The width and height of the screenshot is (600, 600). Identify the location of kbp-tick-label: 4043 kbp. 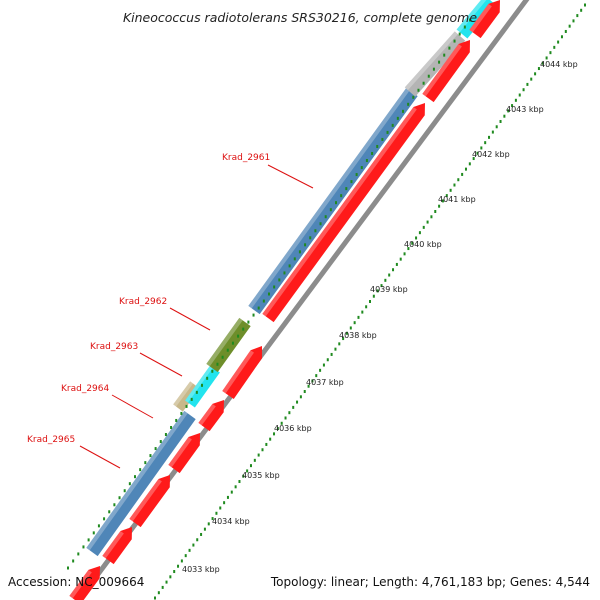
(525, 109).